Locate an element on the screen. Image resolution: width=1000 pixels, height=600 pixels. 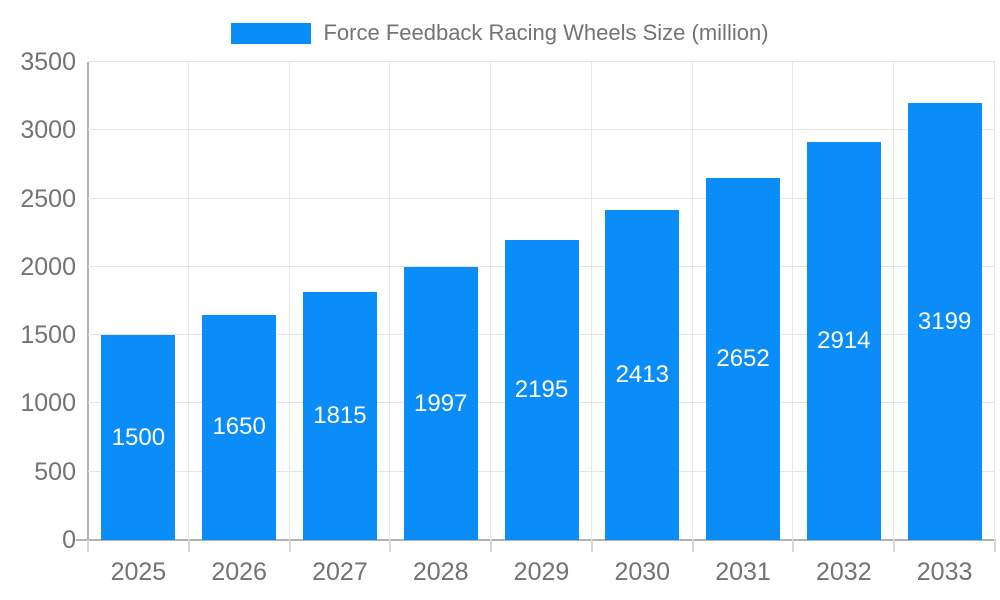
bar-2026: 1650 is located at coordinates (239, 427).